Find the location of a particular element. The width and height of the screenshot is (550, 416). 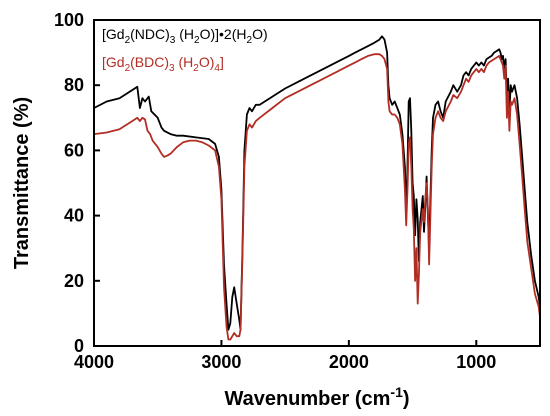

legend-entry-gd-ndc: [Gd2(NDC)3 (H2O)]•2(H2O) is located at coordinates (185, 36).